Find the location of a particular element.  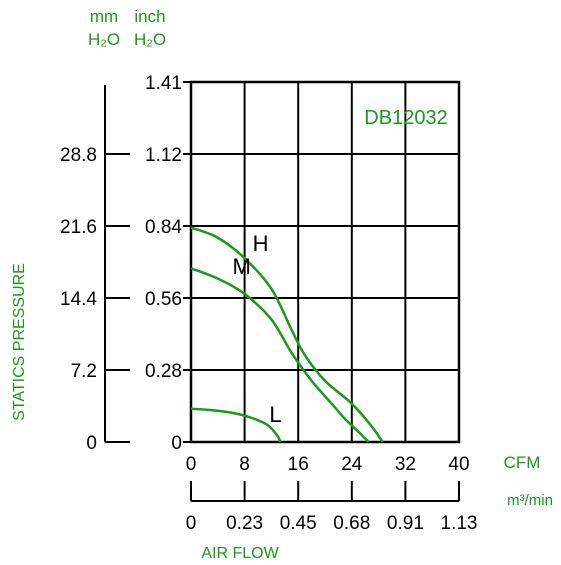

y-axis-label: STATICS PRESSURE is located at coordinates (19, 342).